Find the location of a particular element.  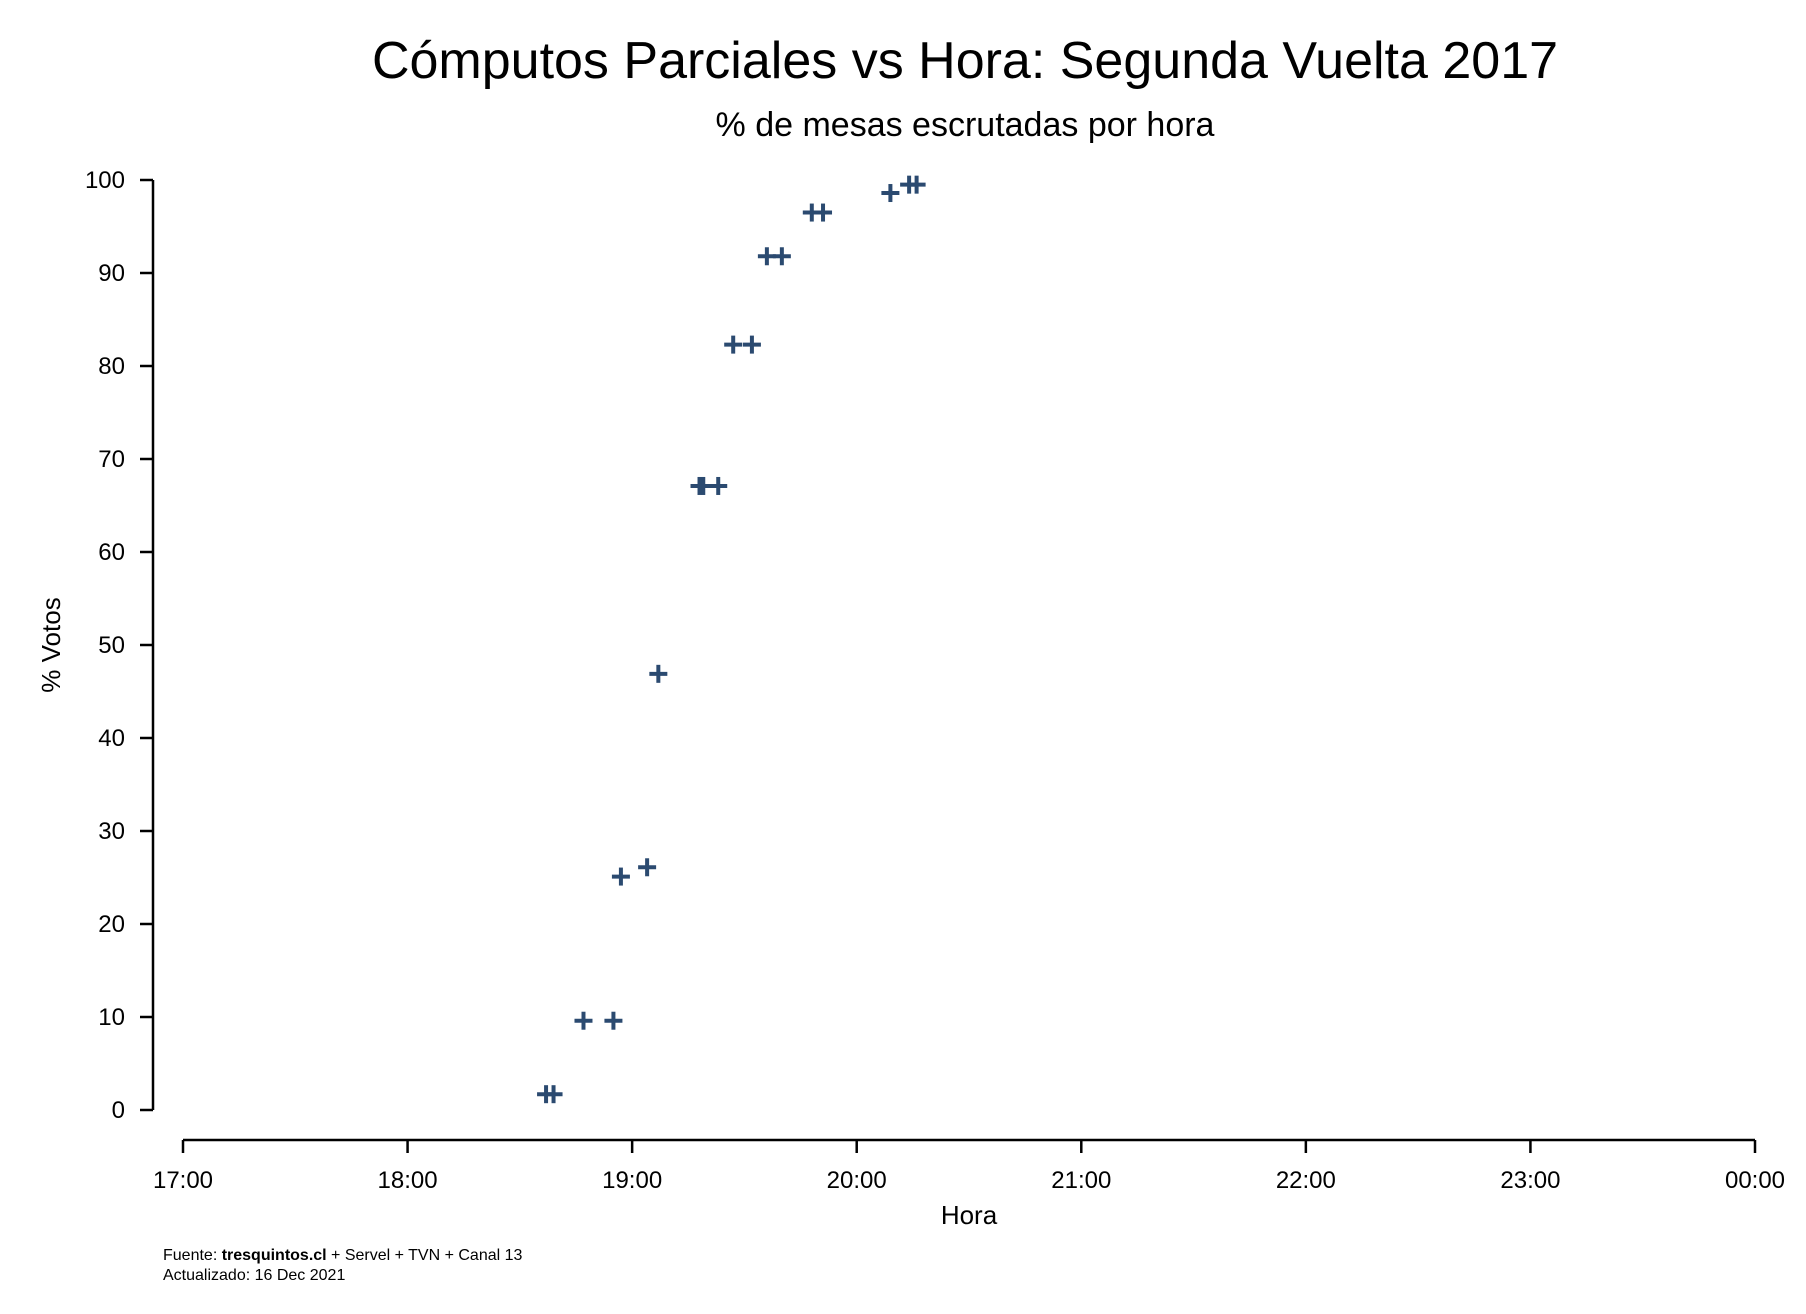

y-tick-label: 20 is located at coordinates (111, 924).